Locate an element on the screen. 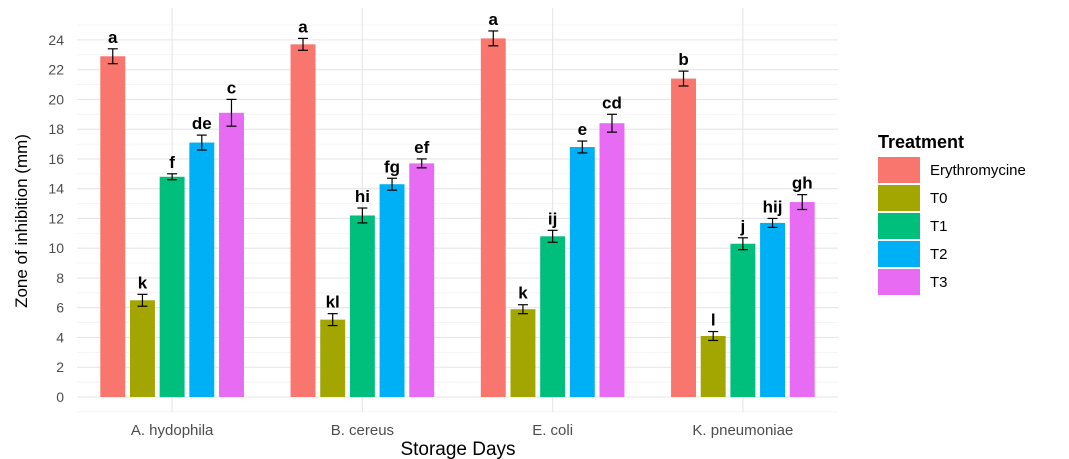 Image resolution: width=1069 pixels, height=459 pixels. significance-label: l is located at coordinates (713, 320).